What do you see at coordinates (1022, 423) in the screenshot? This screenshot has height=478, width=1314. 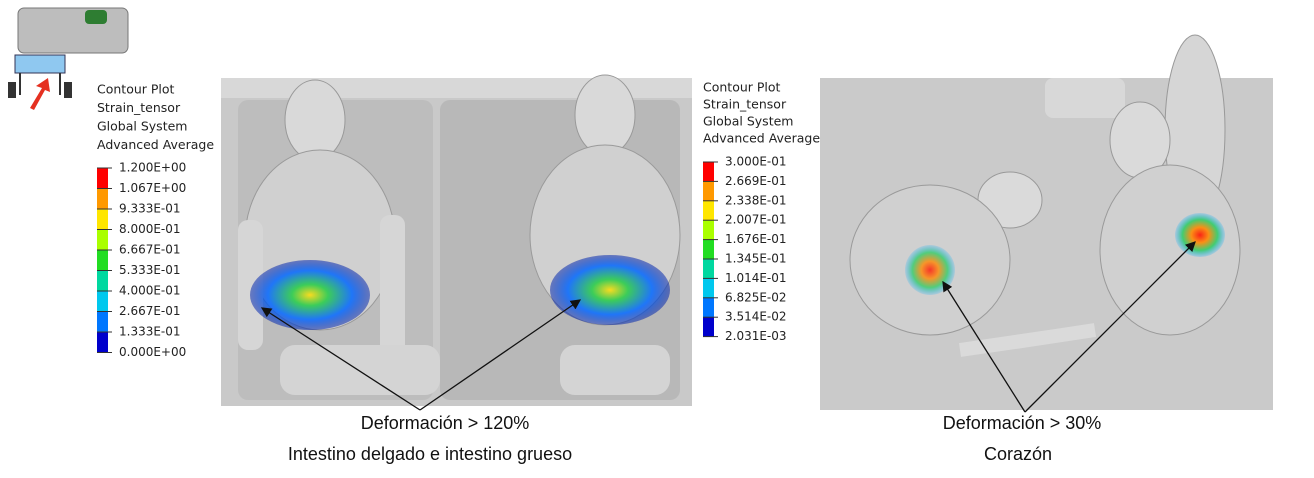 I see `caption: Deformación > 30%` at bounding box center [1022, 423].